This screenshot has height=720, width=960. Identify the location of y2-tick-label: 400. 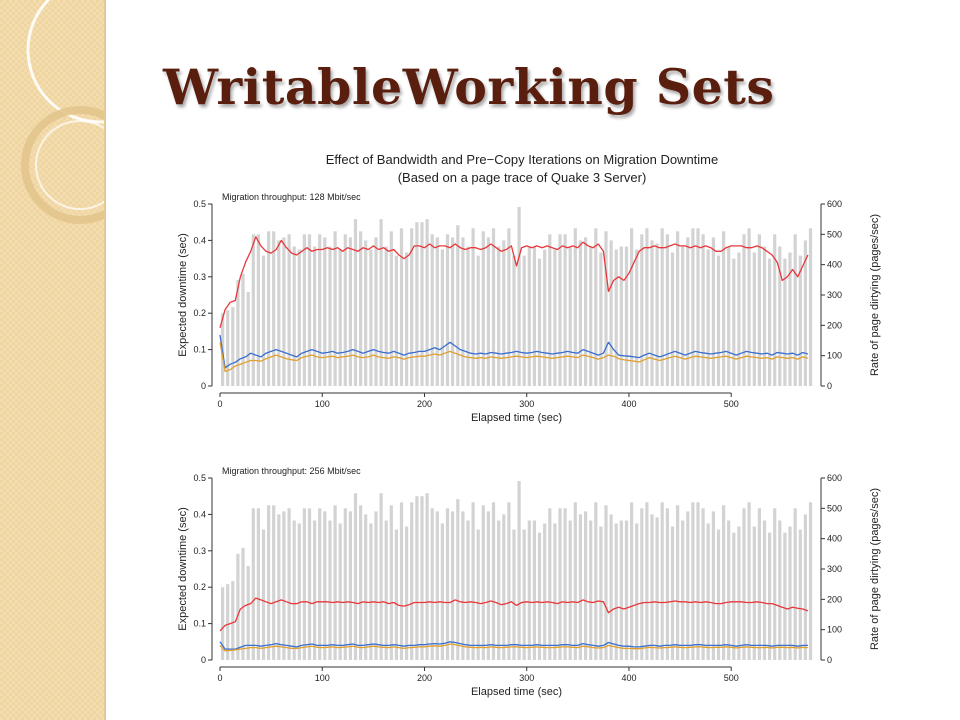
(834, 265).